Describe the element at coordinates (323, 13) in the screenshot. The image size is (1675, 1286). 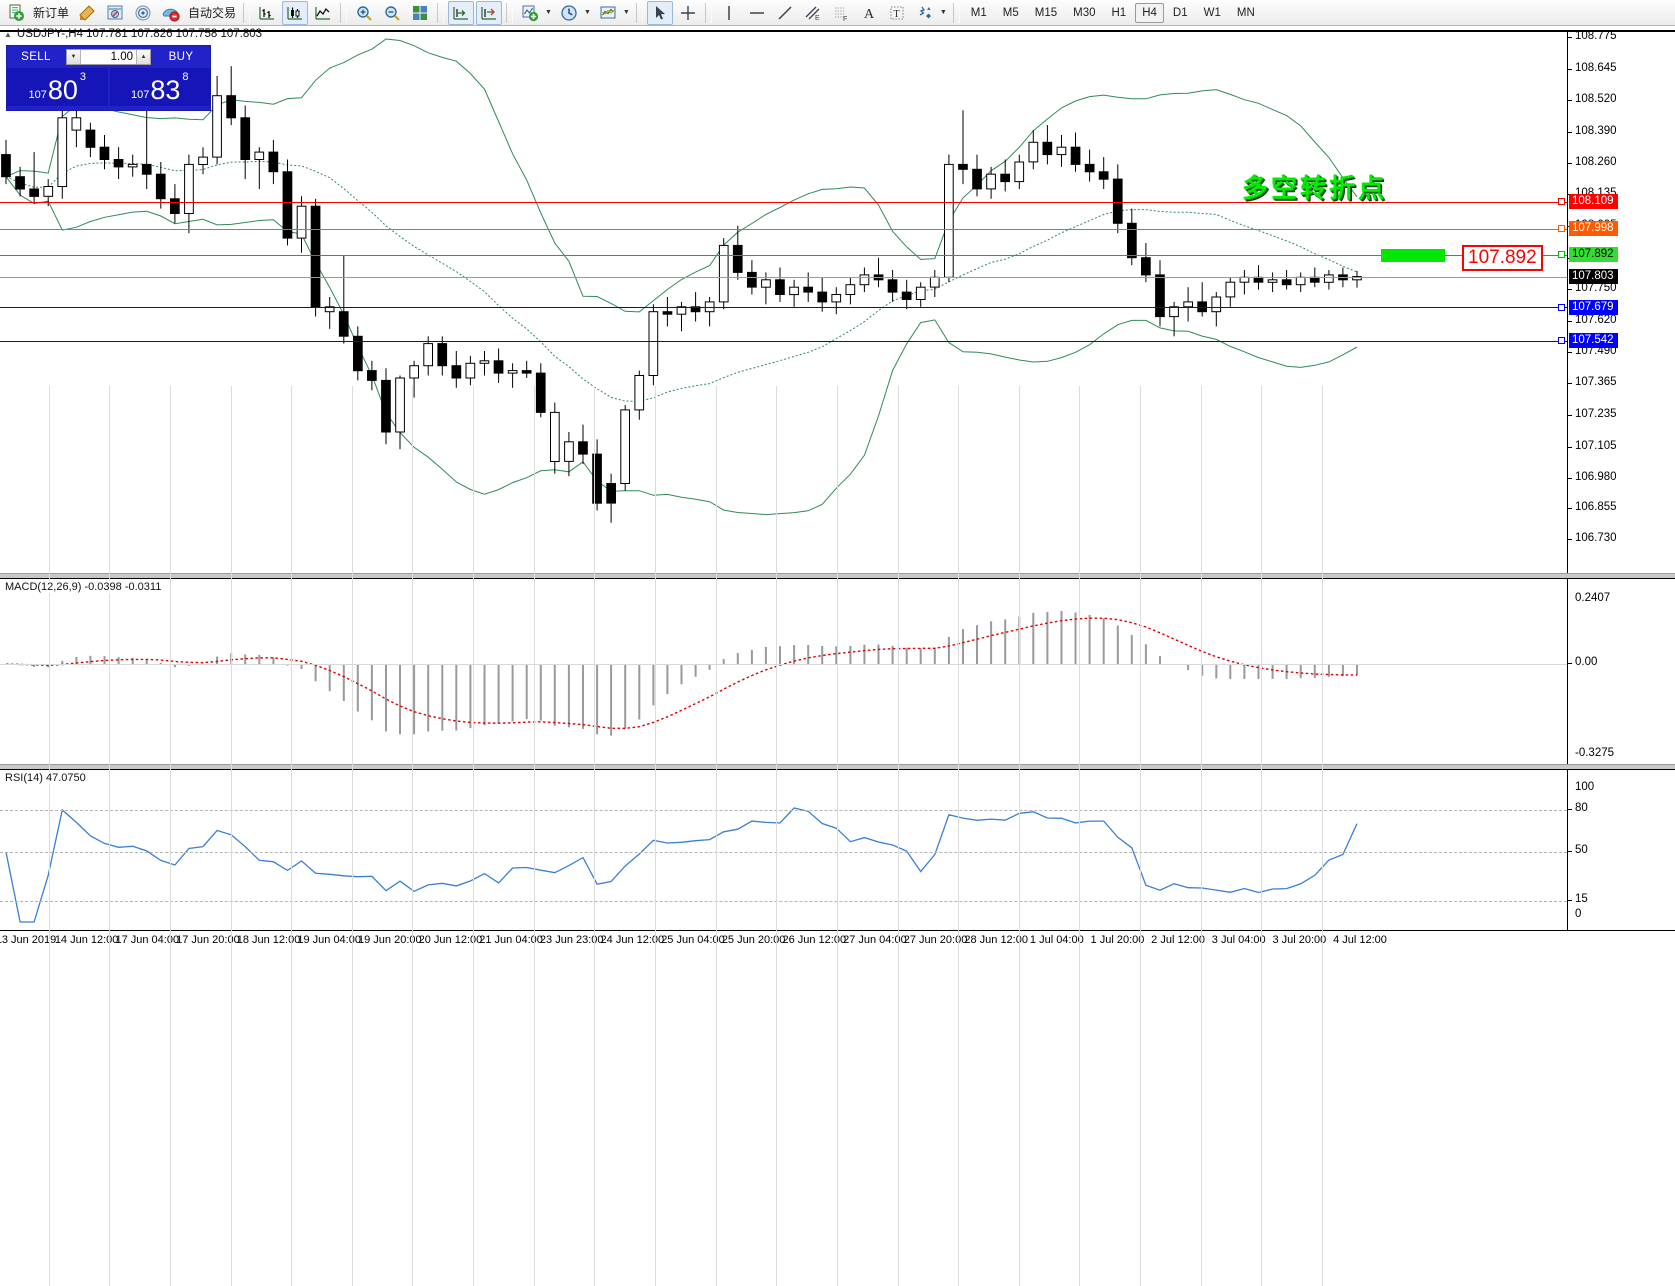
I see `line-chart-icon` at that location.